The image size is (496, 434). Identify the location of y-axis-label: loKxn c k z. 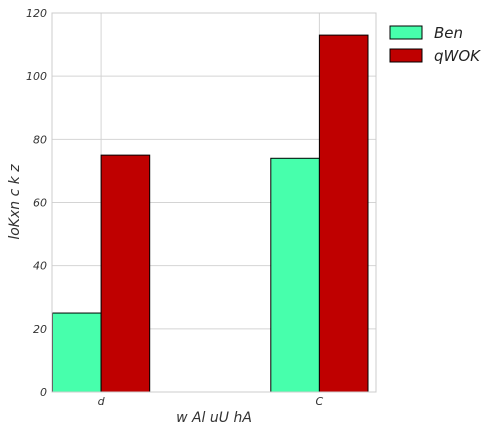
(15, 202).